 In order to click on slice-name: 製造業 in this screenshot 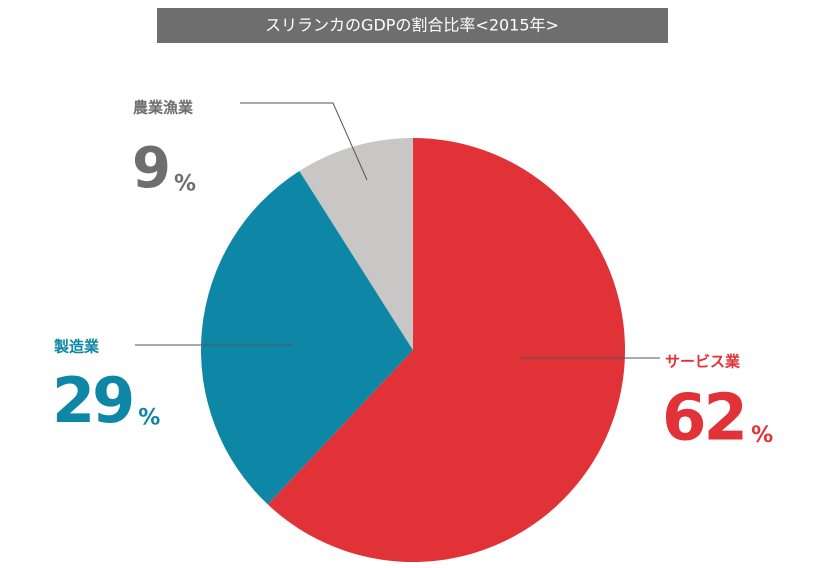, I will do `click(76, 347)`.